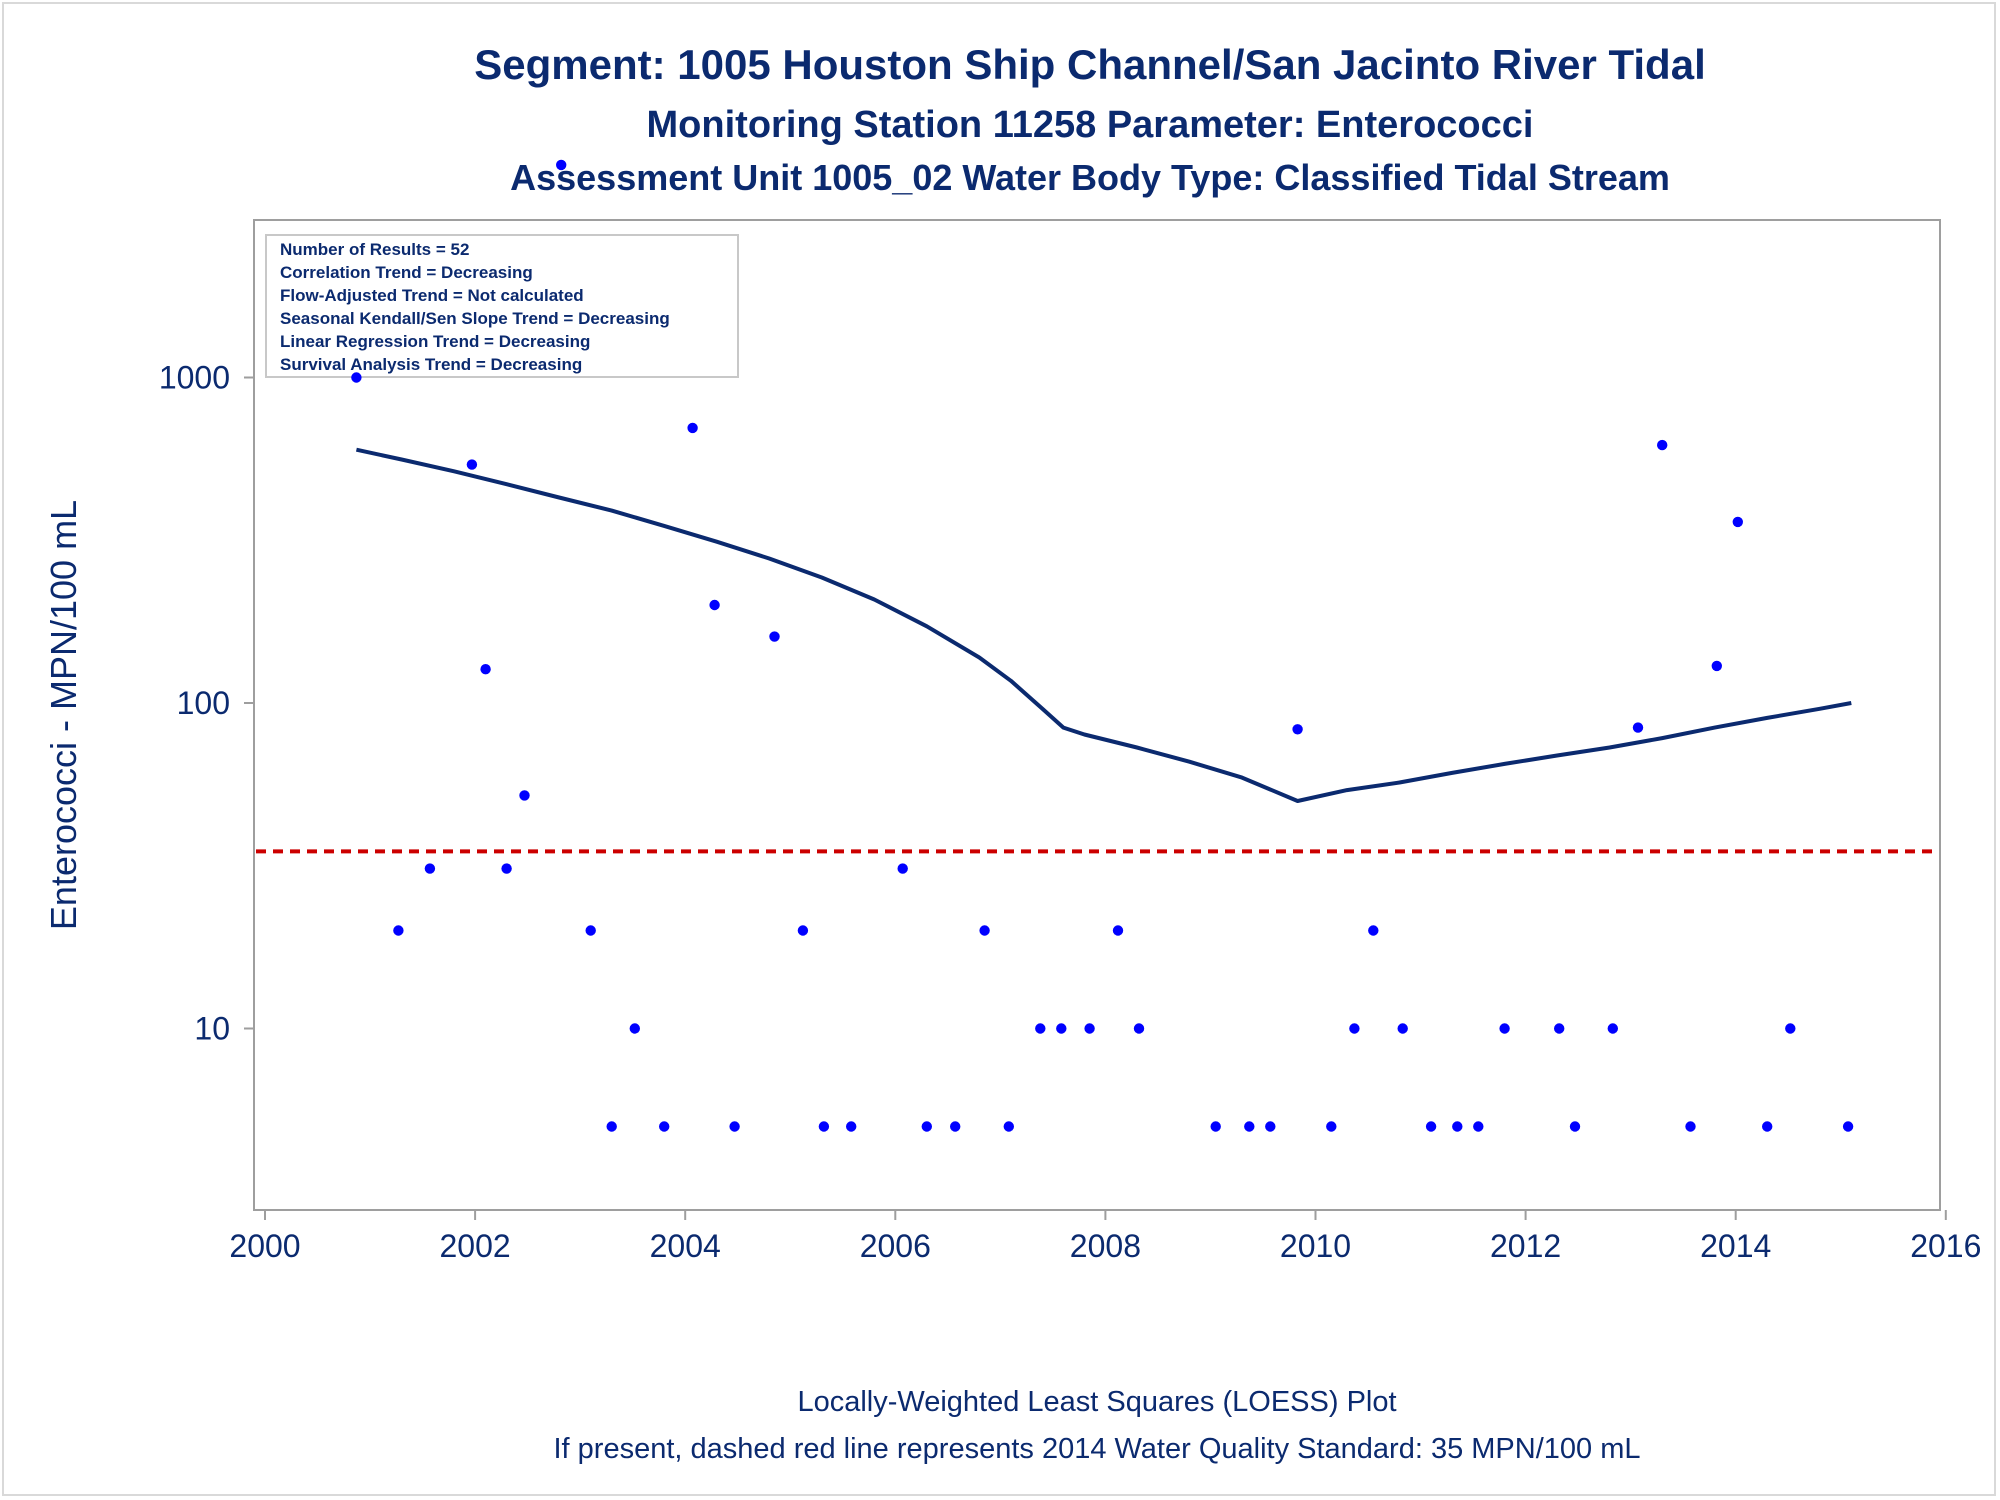  What do you see at coordinates (212, 1029) in the screenshot?
I see `y-tick-label: 10` at bounding box center [212, 1029].